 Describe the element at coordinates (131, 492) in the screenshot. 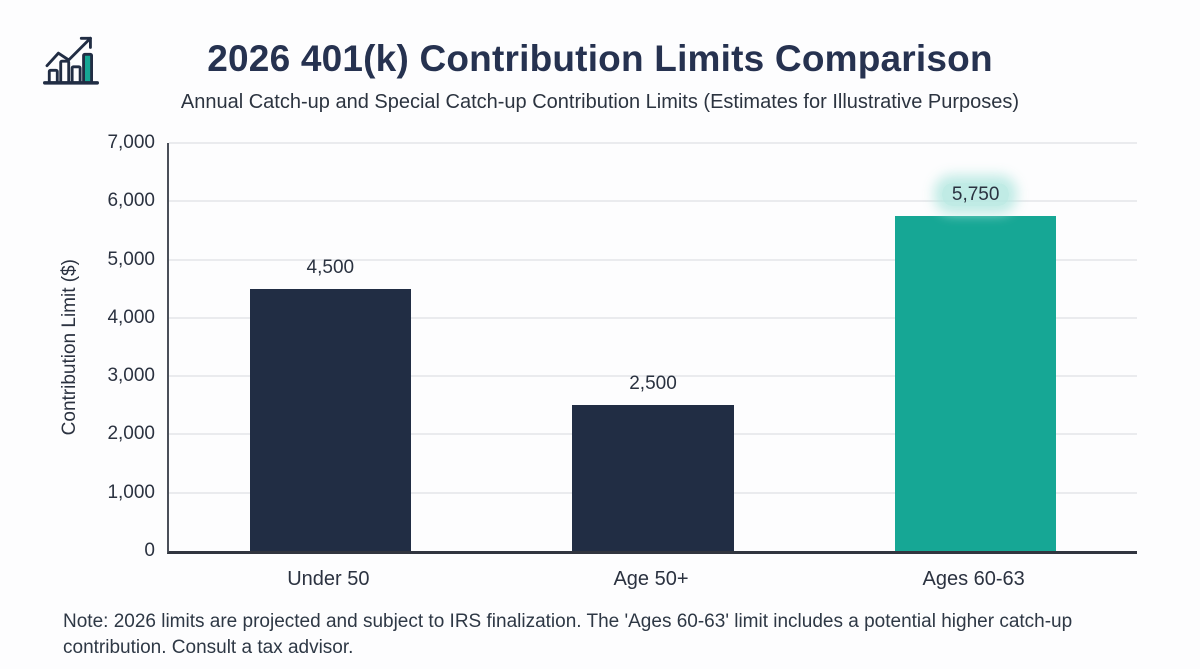

I see `y-tick-label: 1,000` at that location.